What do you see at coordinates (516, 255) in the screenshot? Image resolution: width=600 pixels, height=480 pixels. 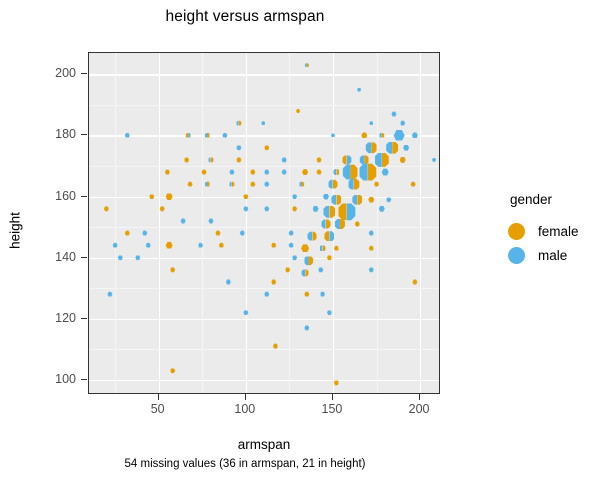 I see `legend-key-swatch` at bounding box center [516, 255].